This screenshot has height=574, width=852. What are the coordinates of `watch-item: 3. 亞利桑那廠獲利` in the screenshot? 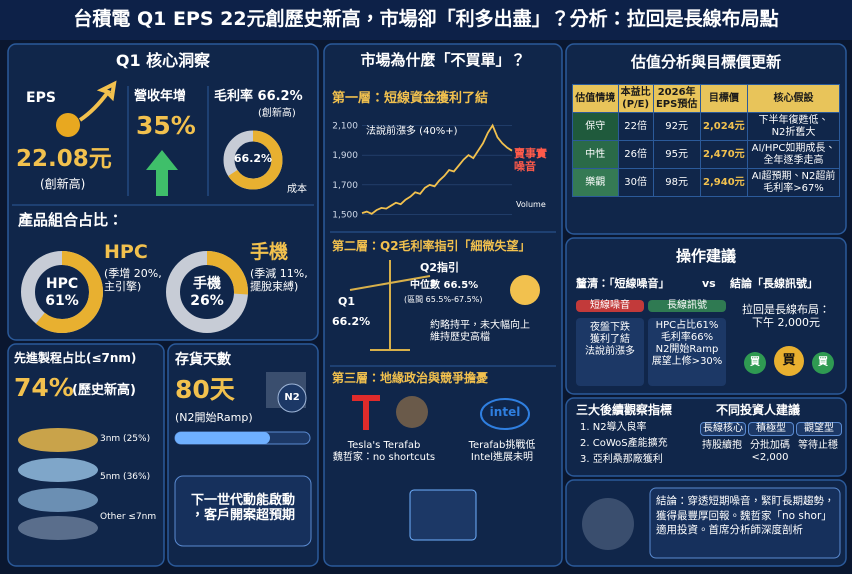 It's located at (621, 459).